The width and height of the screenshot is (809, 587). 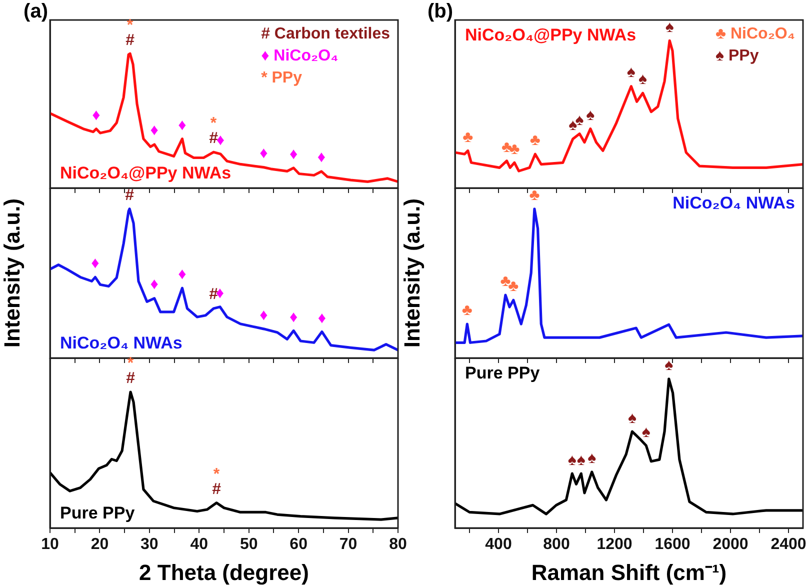 What do you see at coordinates (755, 33) in the screenshot?
I see `annotation: ♣ NiCo₂O₄` at bounding box center [755, 33].